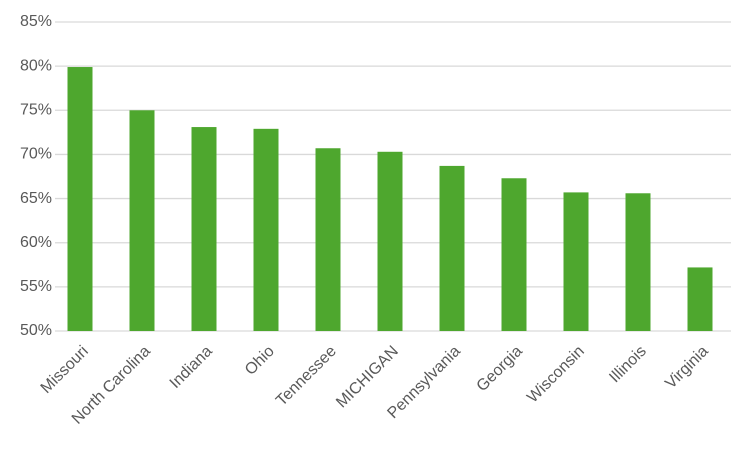 The height and width of the screenshot is (451, 752). Describe the element at coordinates (687, 368) in the screenshot. I see `x-tick-label: Virginia` at that location.